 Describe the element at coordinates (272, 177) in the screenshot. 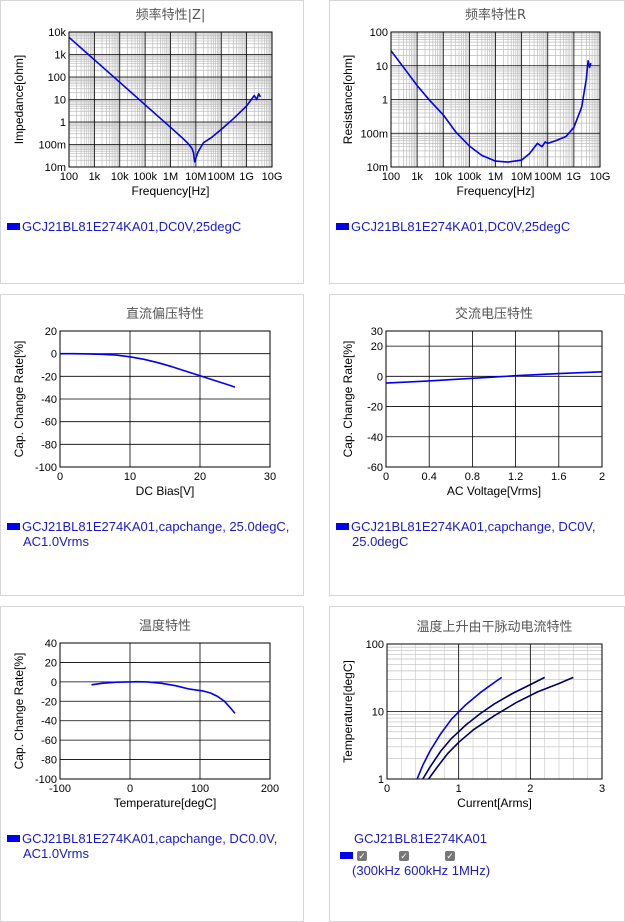

I see `x-tick-label: 10G` at that location.